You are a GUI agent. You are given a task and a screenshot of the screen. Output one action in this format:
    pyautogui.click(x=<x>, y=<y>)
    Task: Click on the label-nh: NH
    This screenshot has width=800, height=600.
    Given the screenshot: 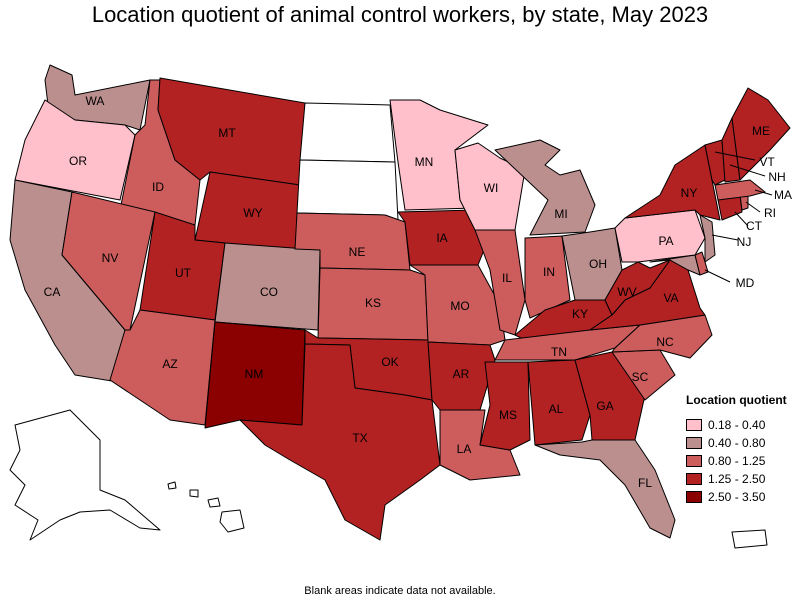 What is the action you would take?
    pyautogui.click(x=776, y=177)
    